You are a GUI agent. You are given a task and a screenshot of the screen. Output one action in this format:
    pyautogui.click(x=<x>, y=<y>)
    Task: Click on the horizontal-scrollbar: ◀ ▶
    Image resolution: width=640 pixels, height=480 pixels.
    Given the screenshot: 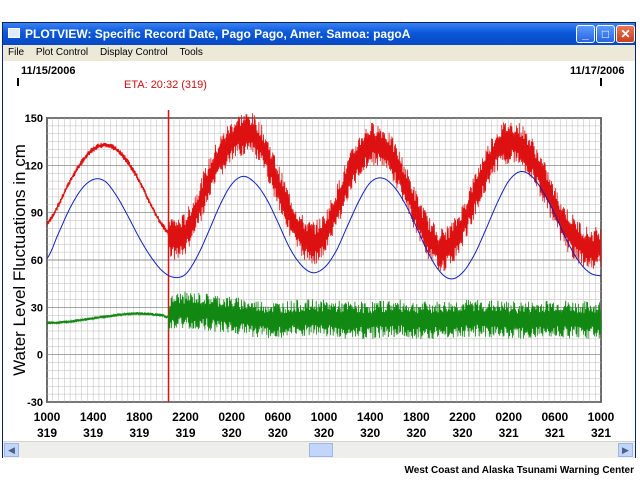 What is the action you would take?
    pyautogui.click(x=319, y=449)
    